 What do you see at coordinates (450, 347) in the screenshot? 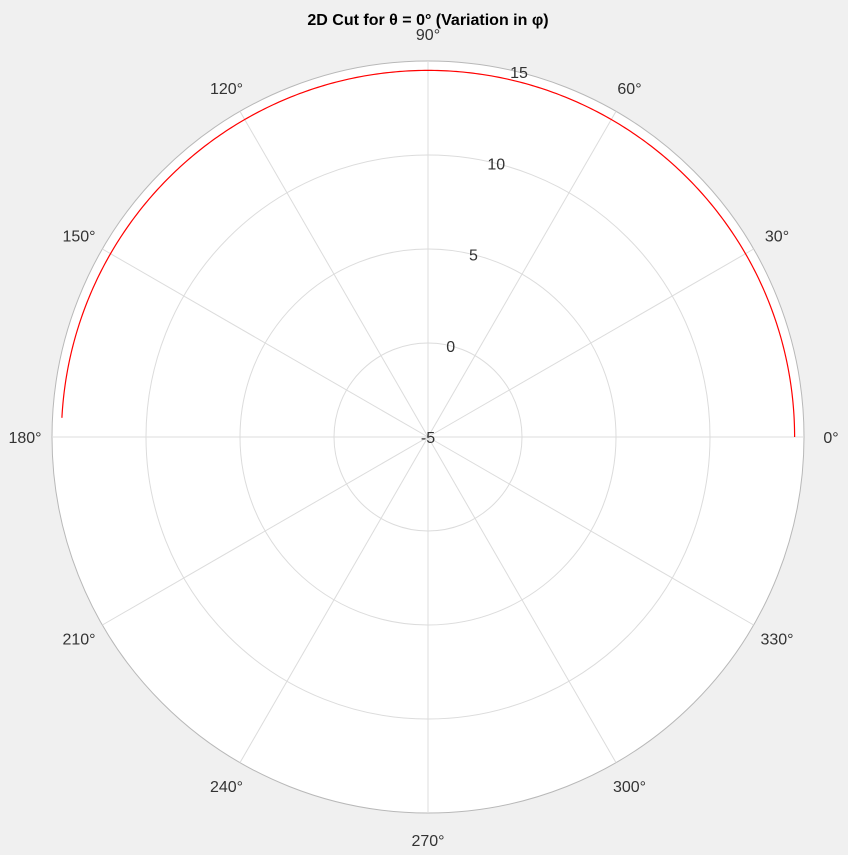
I see `r-tick-label: 0` at bounding box center [450, 347].